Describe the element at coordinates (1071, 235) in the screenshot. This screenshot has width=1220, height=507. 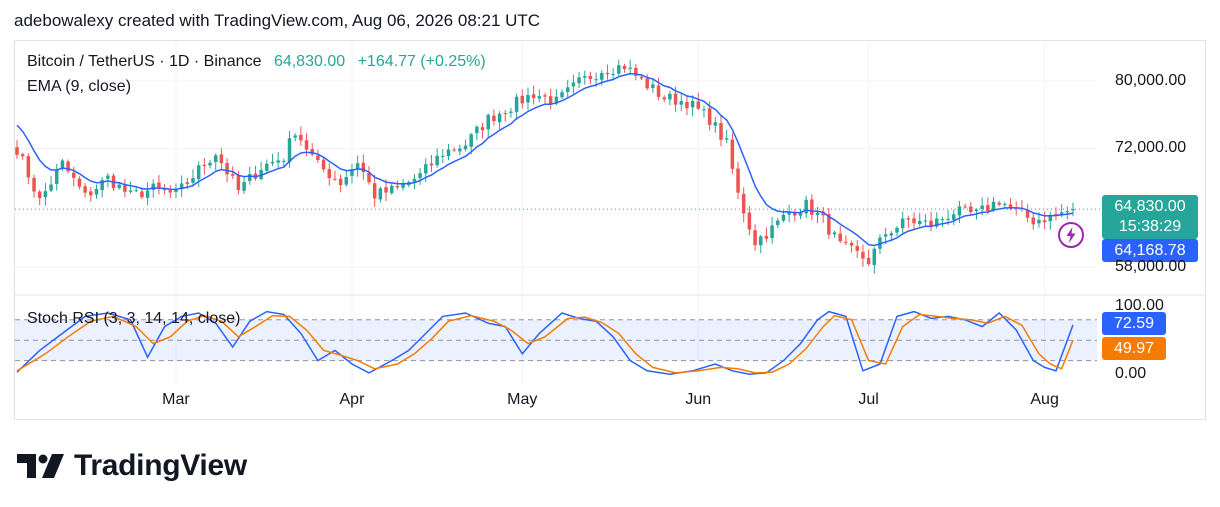
I see `lightning-icon` at that location.